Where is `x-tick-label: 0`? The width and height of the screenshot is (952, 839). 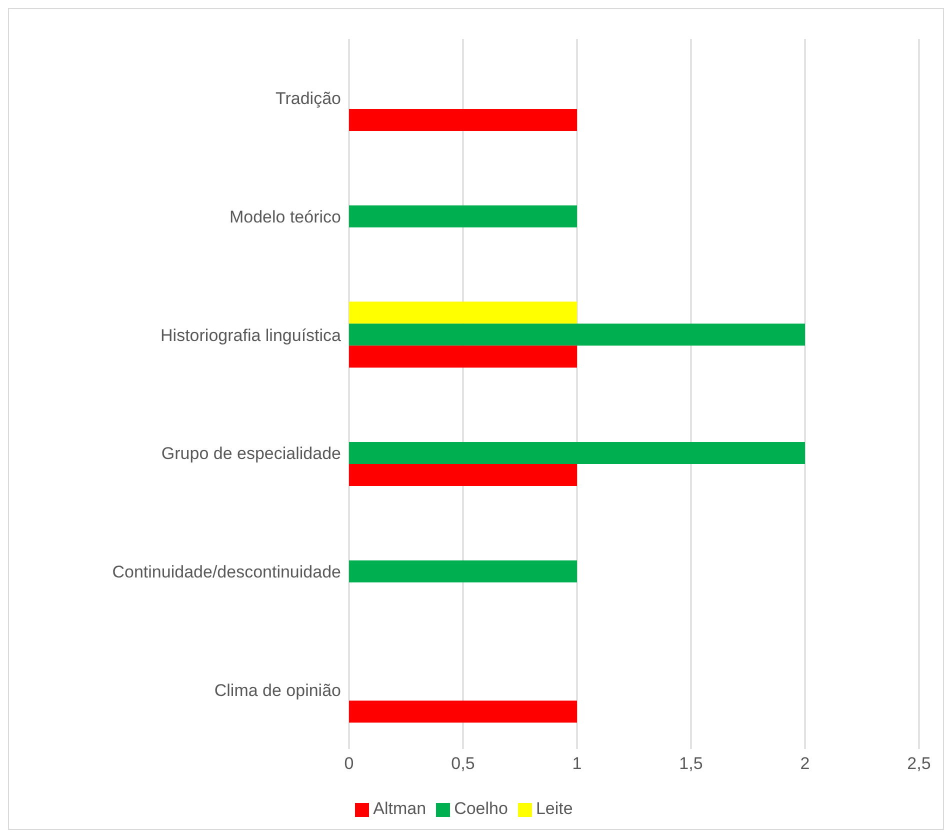 x-tick-label: 0 is located at coordinates (349, 764).